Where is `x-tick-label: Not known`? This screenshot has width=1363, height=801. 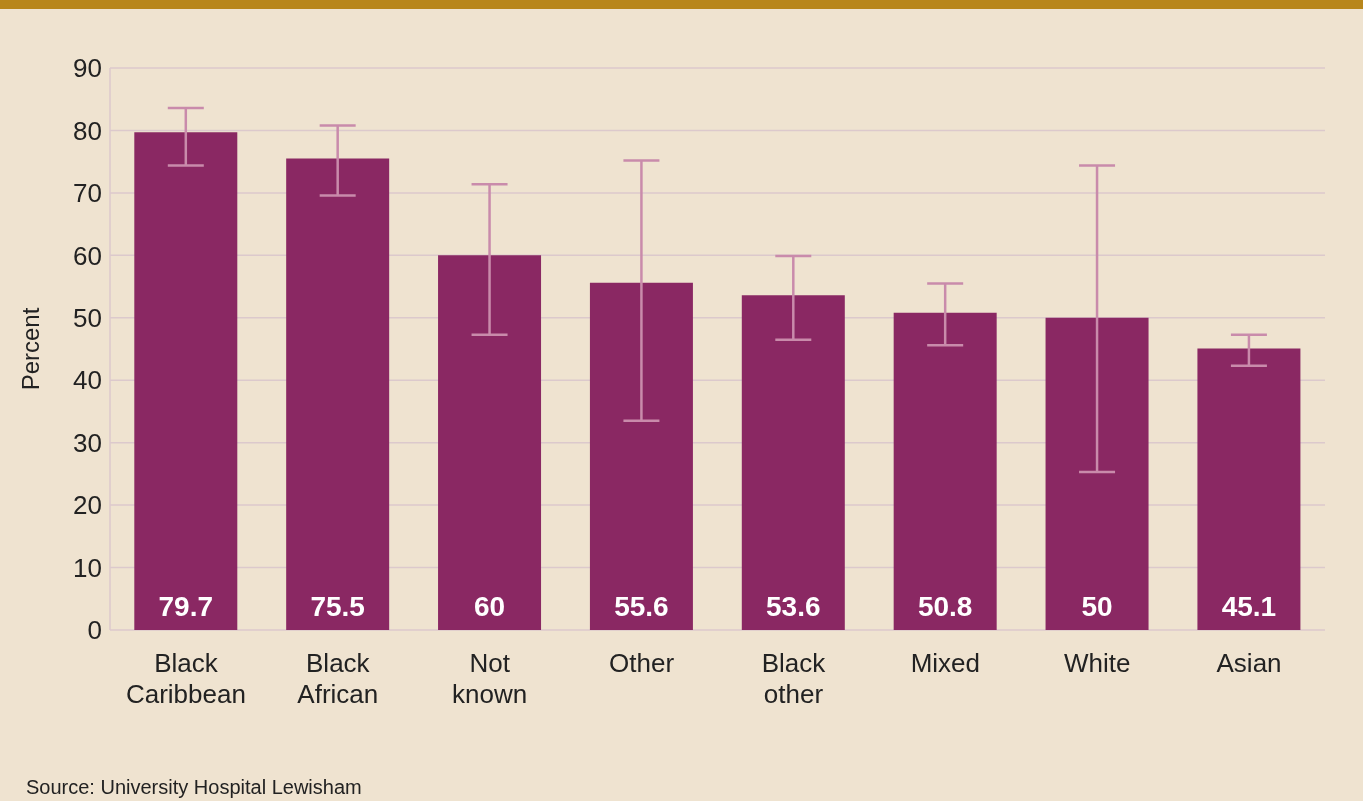 x-tick-label: Not known is located at coordinates (490, 678).